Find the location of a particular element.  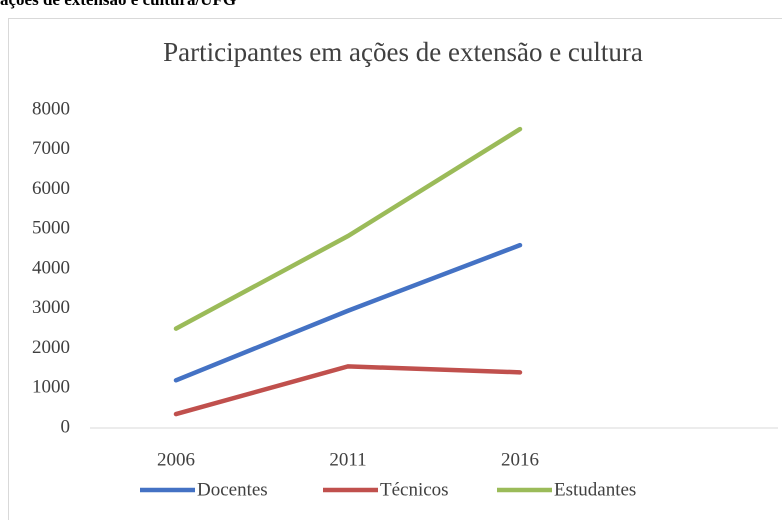

x-tick-label: 2016 is located at coordinates (520, 459).